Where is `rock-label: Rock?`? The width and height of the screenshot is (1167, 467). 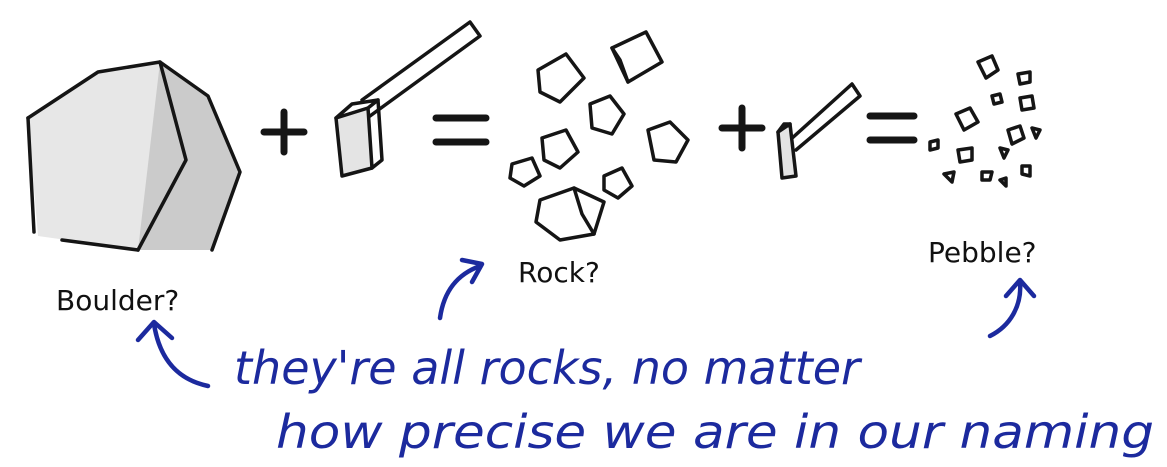
rock-label: Rock? is located at coordinates (559, 272).